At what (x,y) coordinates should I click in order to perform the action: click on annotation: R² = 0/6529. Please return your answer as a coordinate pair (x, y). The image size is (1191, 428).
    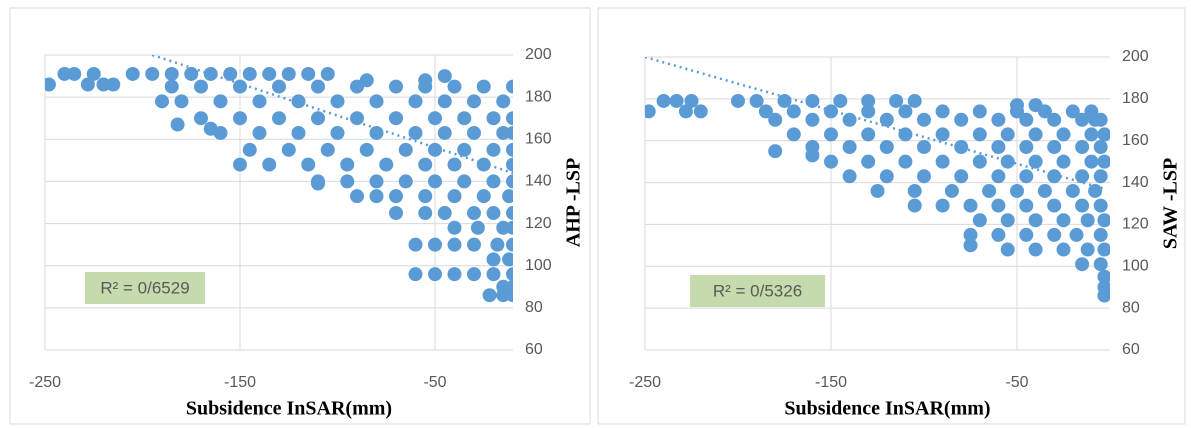
    Looking at the image, I should click on (144, 287).